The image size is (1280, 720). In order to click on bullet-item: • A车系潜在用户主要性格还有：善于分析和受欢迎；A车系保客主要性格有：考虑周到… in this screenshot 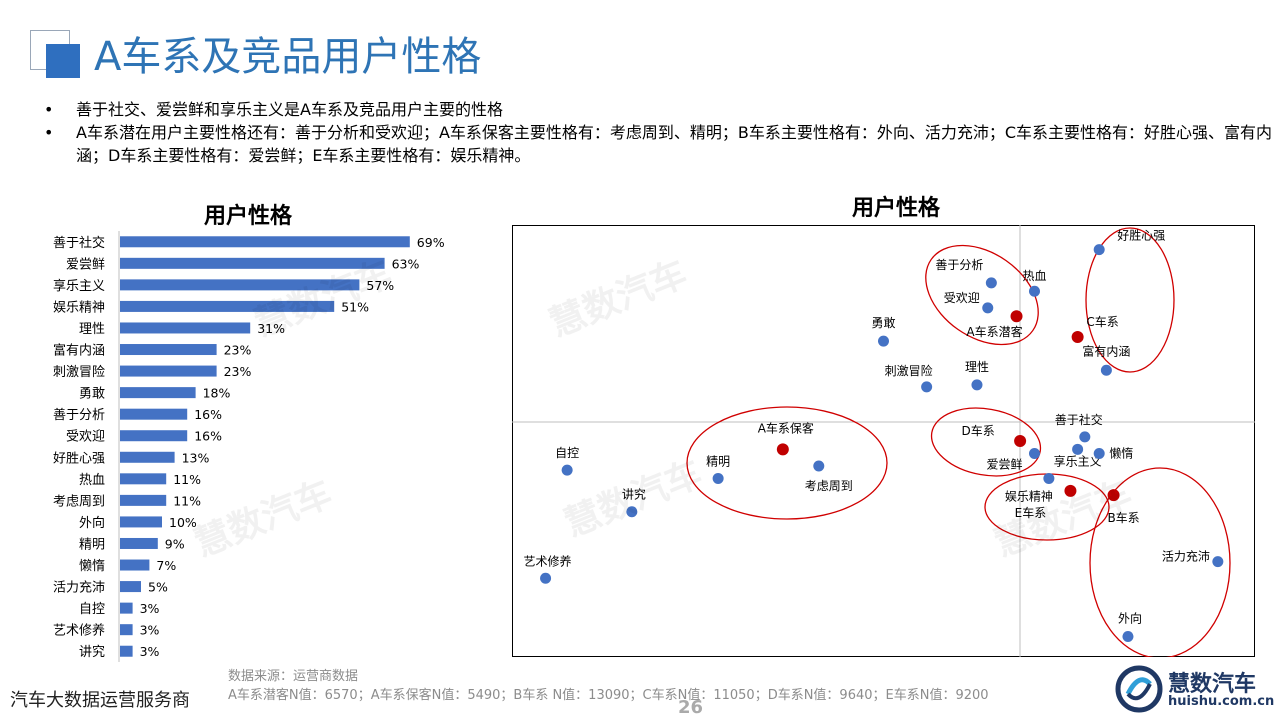, I will do `click(659, 144)`.